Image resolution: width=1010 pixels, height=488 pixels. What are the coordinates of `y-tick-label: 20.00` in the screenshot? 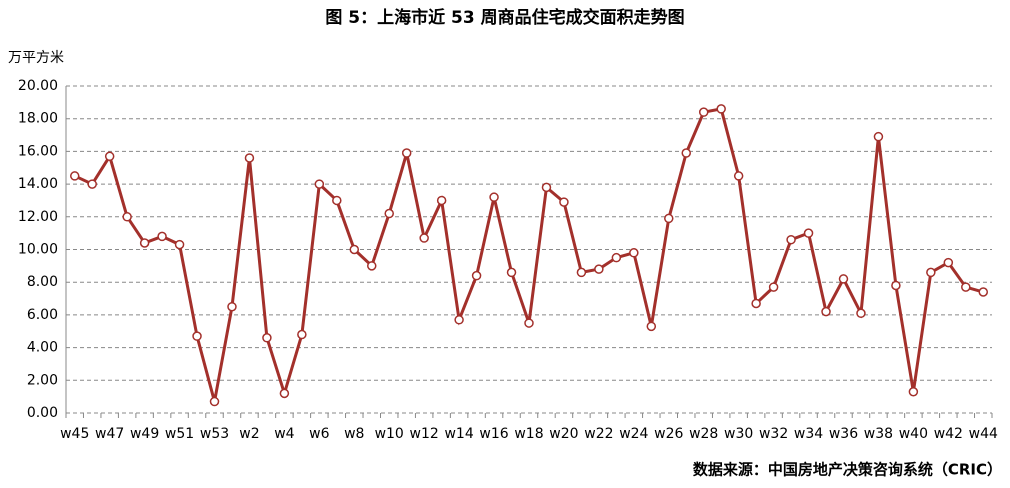 It's located at (38, 86).